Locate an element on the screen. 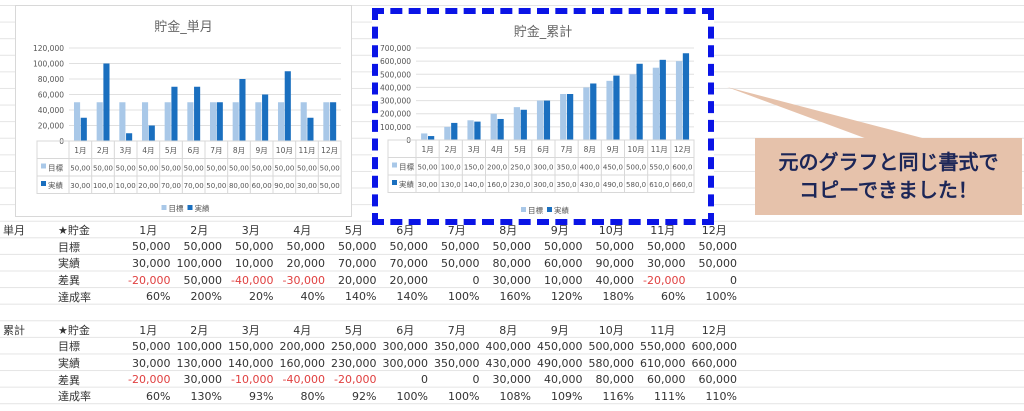 This screenshot has width=1024, height=411. value-cell: 70,000 is located at coordinates (357, 263).